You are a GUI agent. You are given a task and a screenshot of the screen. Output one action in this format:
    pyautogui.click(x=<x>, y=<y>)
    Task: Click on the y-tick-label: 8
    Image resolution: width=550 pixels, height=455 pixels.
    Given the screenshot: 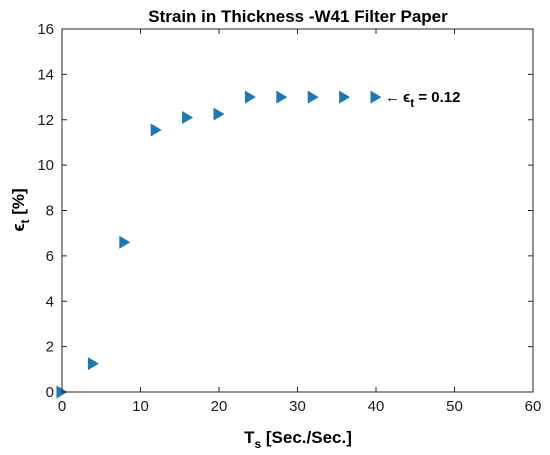 What is the action you would take?
    pyautogui.click(x=50, y=211)
    